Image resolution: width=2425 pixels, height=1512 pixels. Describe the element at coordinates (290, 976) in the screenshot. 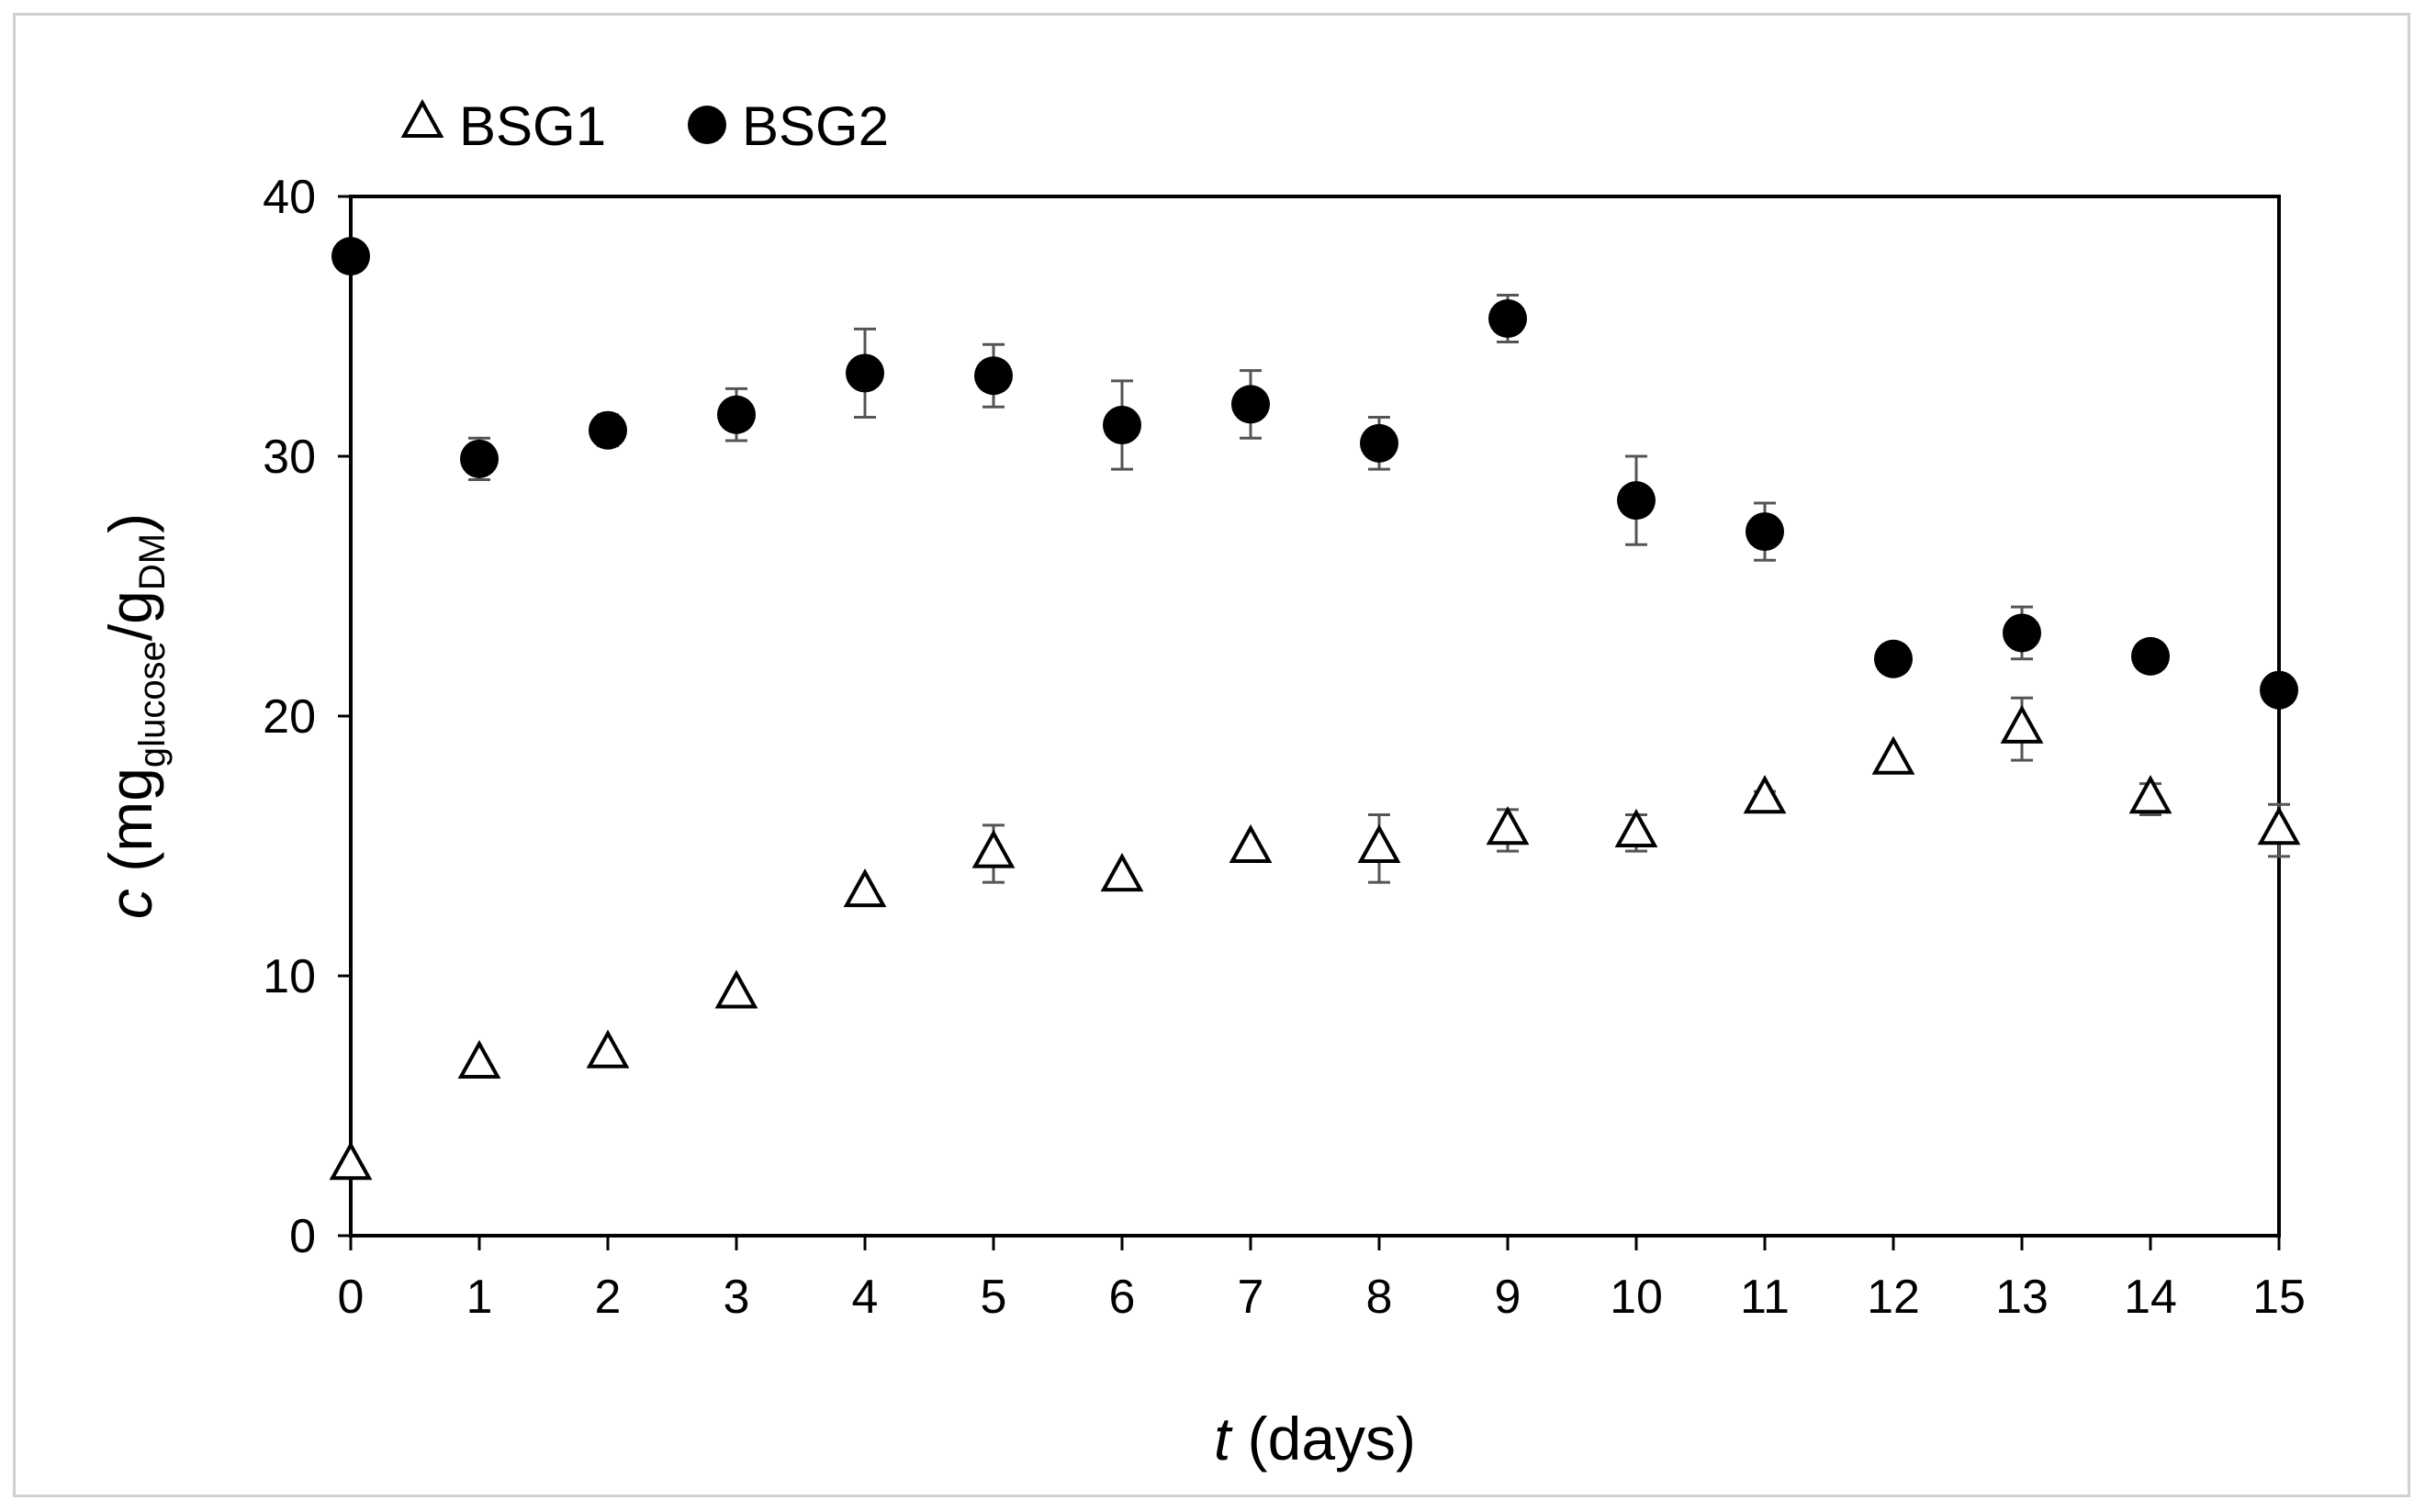

I see `y-tick-label: 10` at that location.